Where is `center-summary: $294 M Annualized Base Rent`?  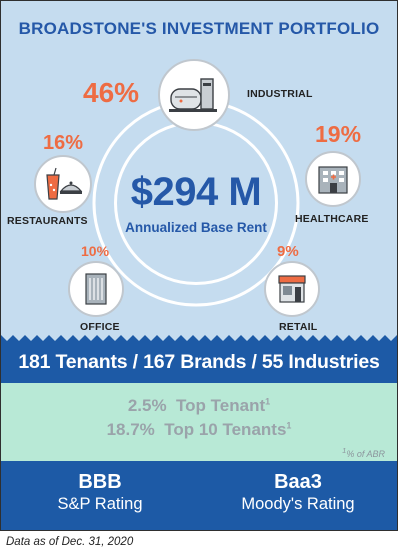
center-summary: $294 M Annualized Base Rent is located at coordinates (196, 203).